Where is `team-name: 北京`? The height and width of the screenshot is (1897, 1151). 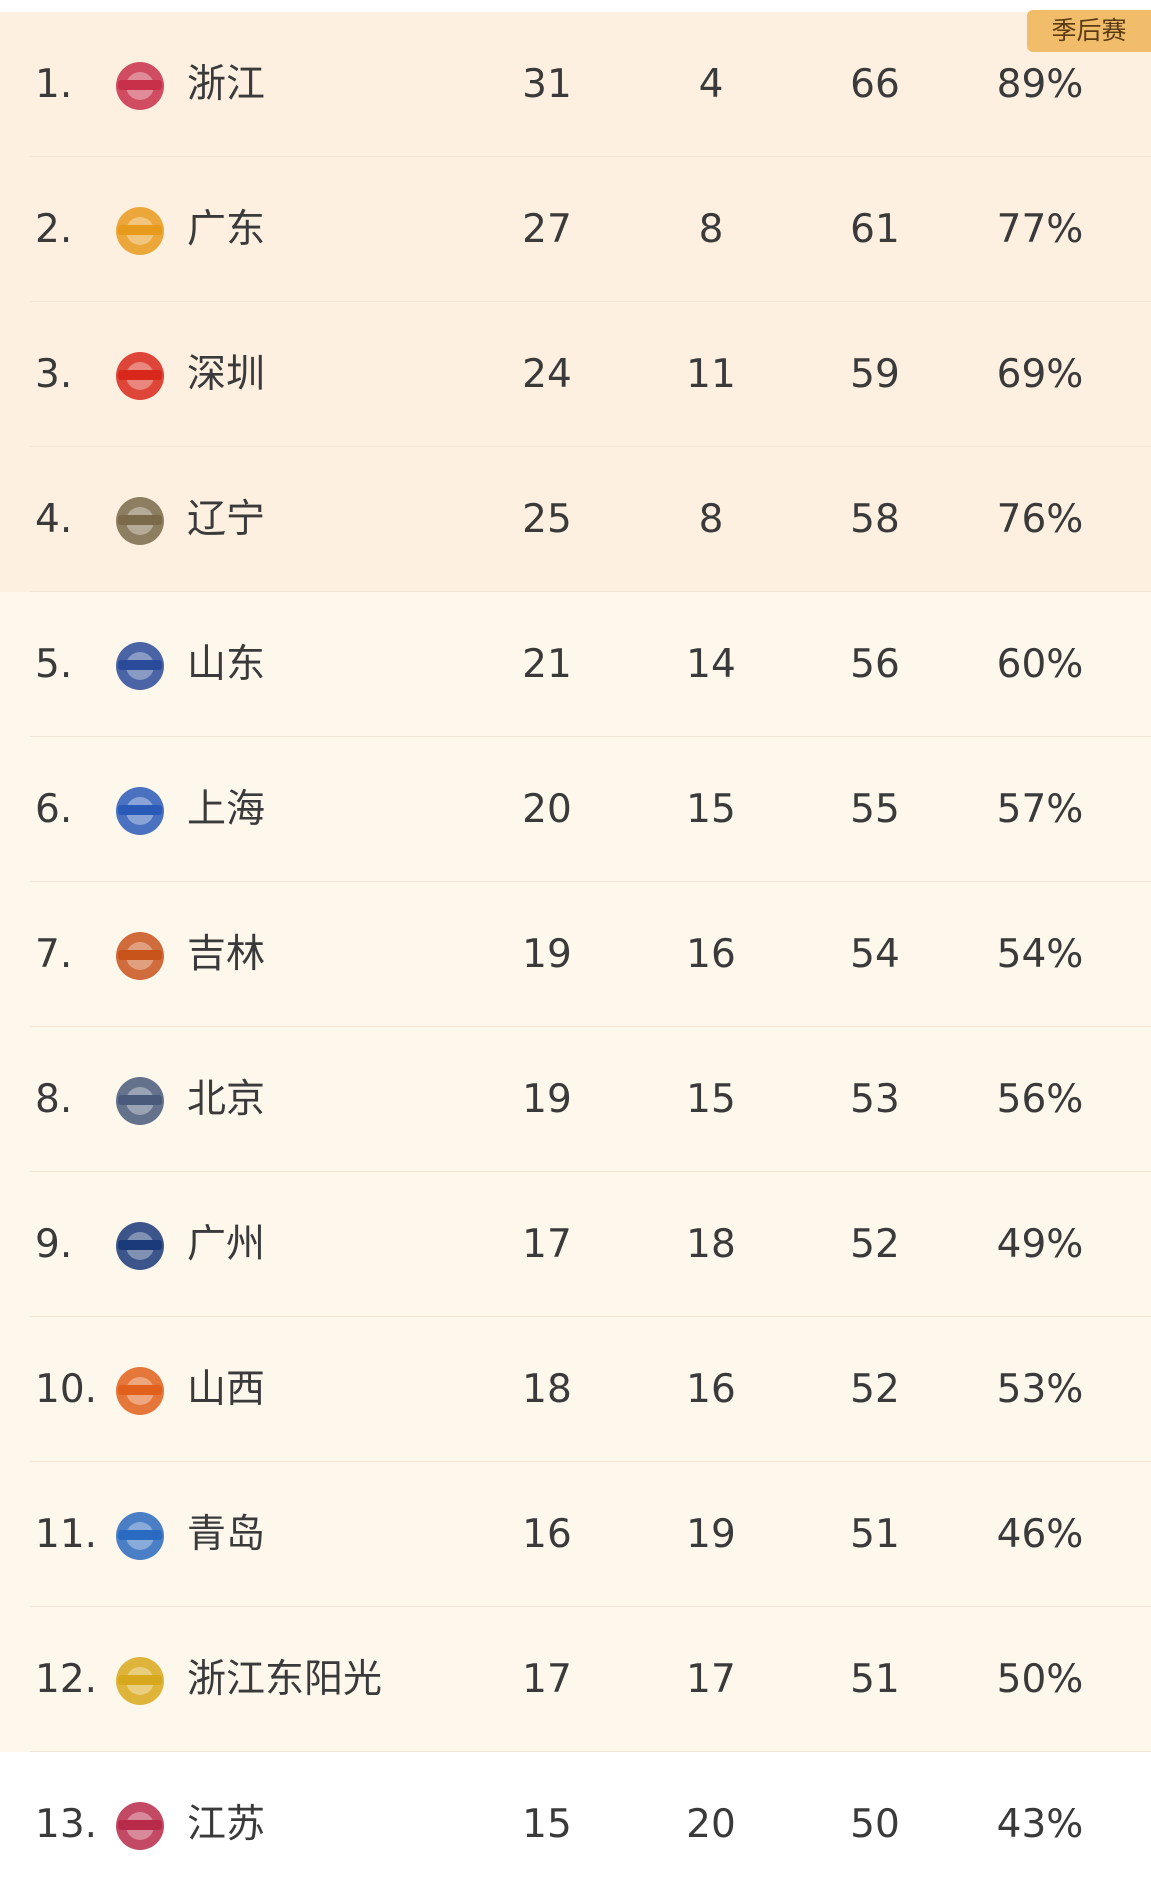 team-name: 北京 is located at coordinates (226, 1099).